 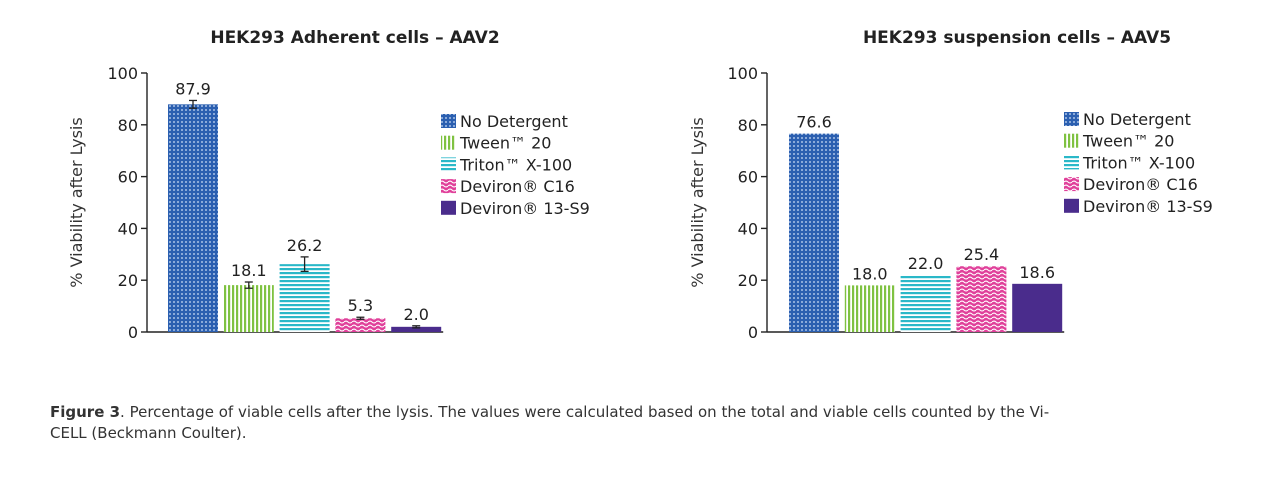 I want to click on chart-title: HEK293 suspension cells – AAV5, so click(x=1017, y=38).